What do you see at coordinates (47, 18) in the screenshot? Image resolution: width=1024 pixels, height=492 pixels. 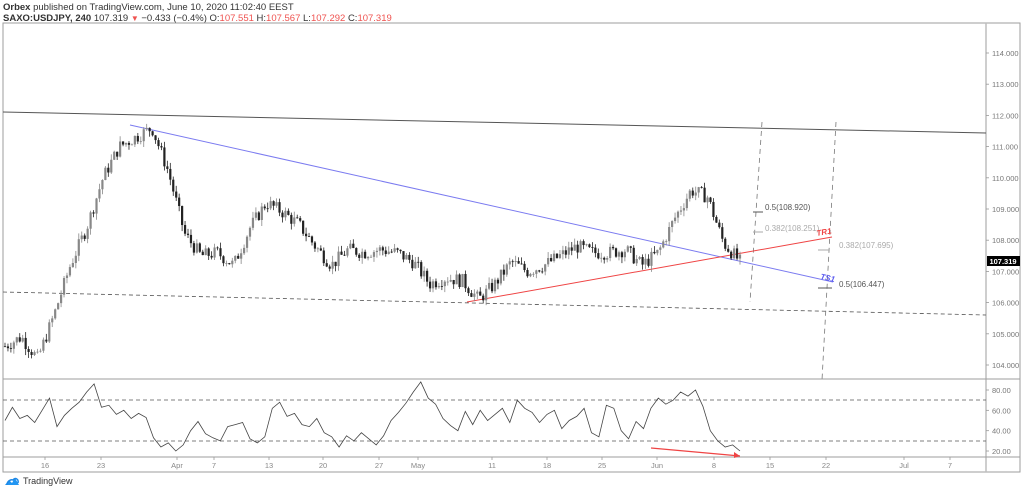 I see `symbol-label: SAXO:USDJPY, 240` at bounding box center [47, 18].